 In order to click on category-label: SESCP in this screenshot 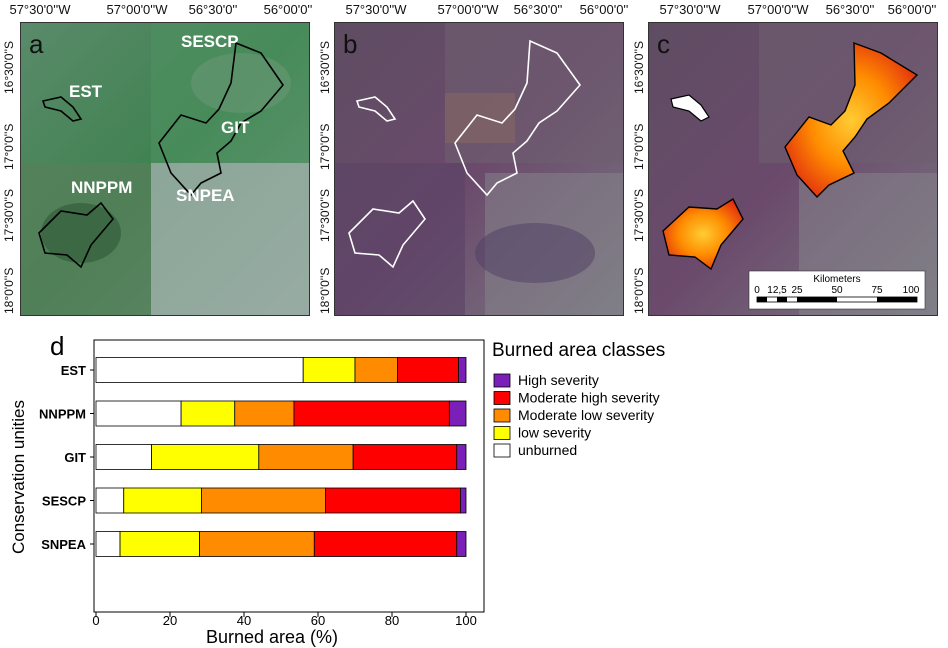, I will do `click(64, 501)`.